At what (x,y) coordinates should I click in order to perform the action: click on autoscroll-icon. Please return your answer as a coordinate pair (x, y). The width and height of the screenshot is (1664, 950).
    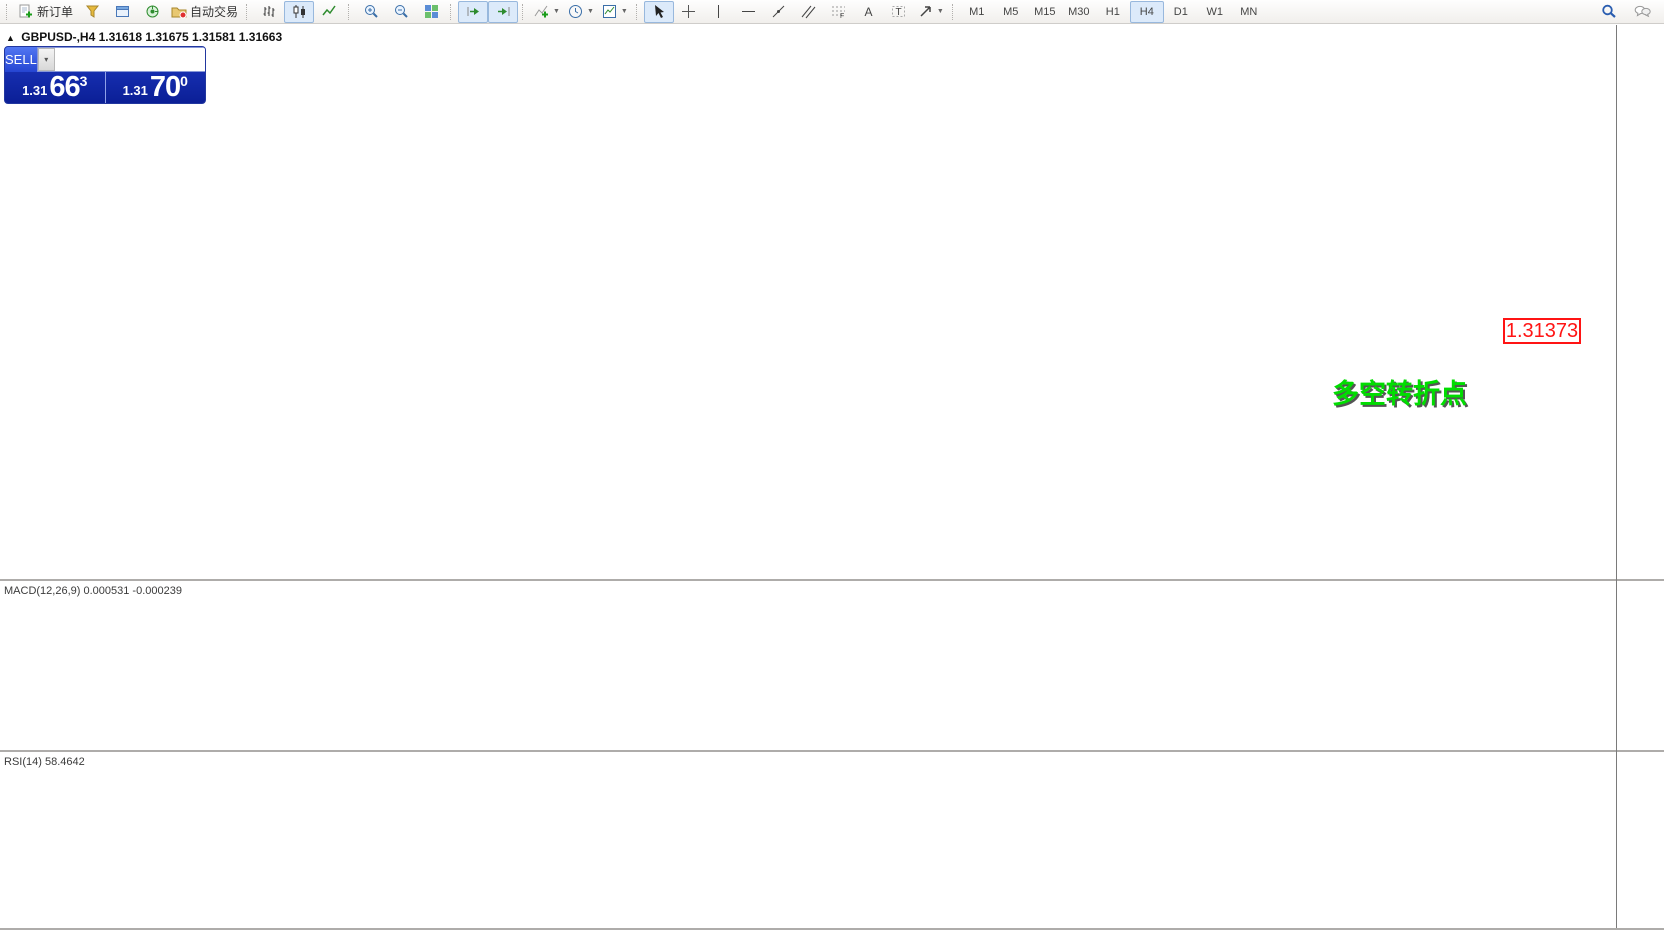
    Looking at the image, I should click on (473, 11).